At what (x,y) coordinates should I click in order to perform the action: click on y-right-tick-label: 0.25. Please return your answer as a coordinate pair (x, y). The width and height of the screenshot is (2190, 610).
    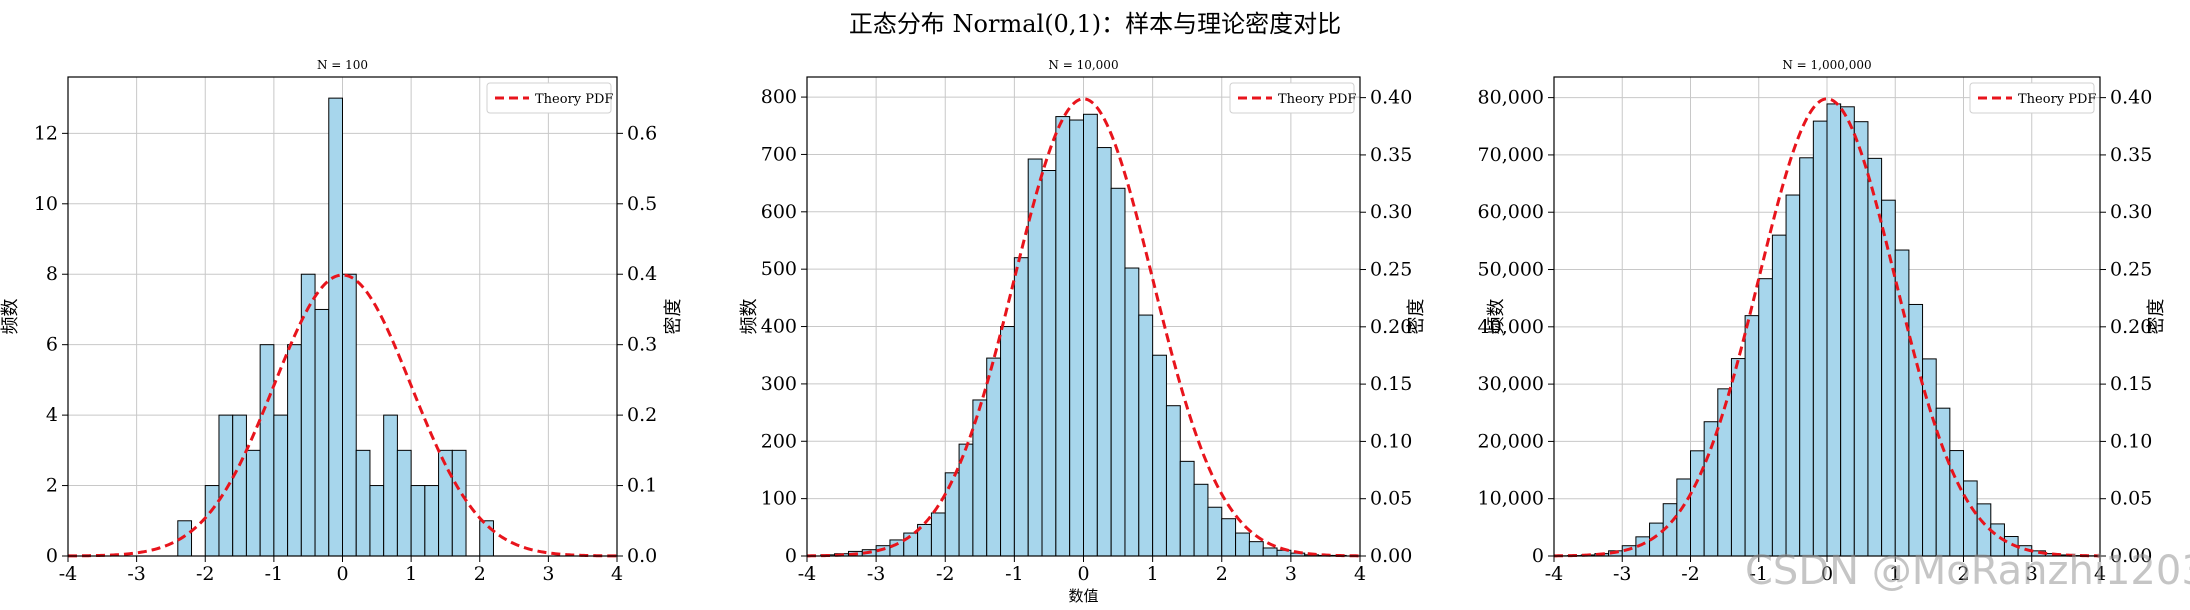
    Looking at the image, I should click on (2131, 270).